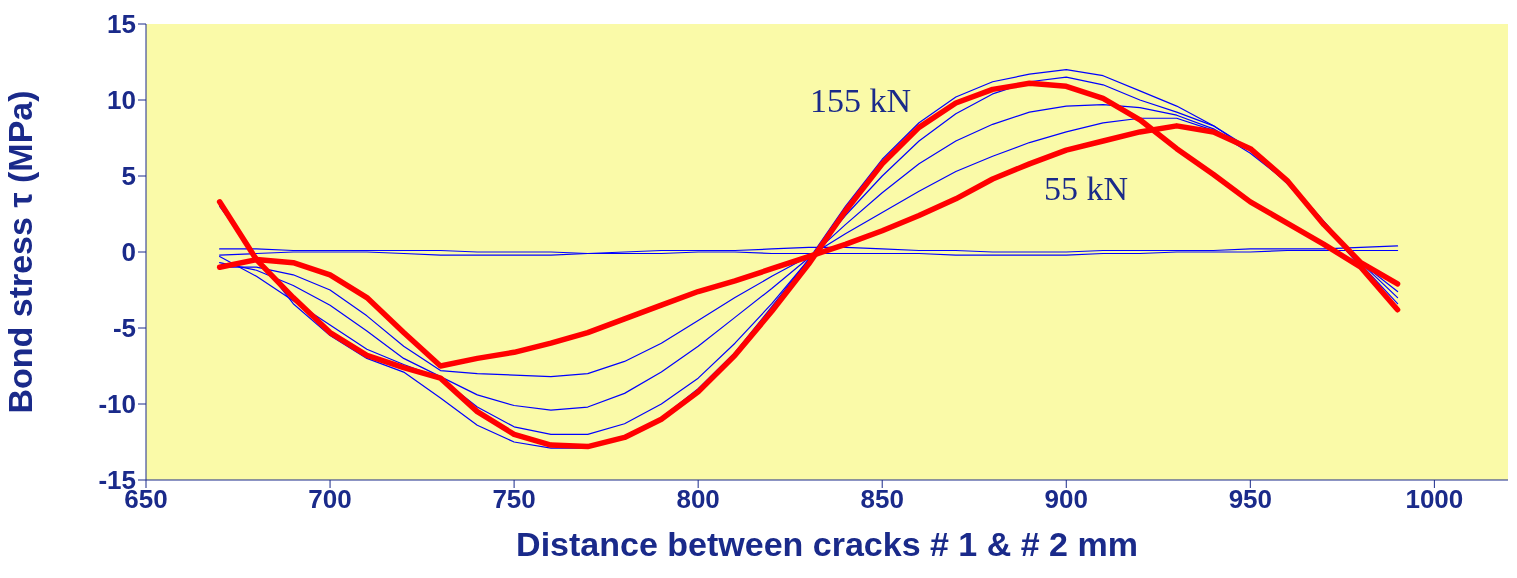 The width and height of the screenshot is (1517, 578). Describe the element at coordinates (882, 499) in the screenshot. I see `x-tick-label: 850` at that location.